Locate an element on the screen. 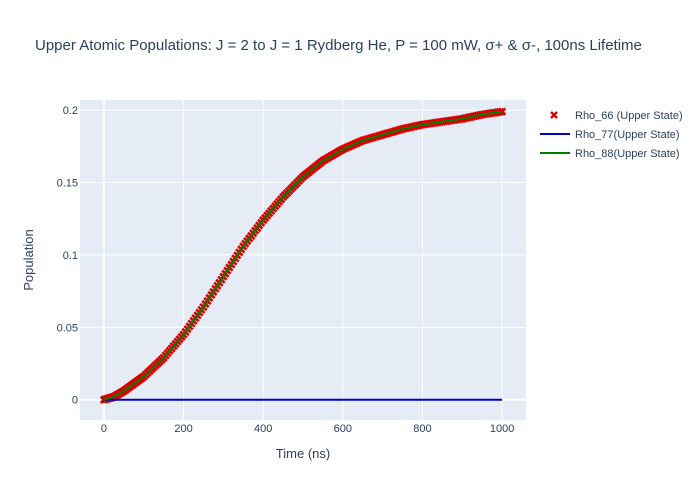 The width and height of the screenshot is (700, 500). legend-item: Rho_77(Upper State) is located at coordinates (610, 135).